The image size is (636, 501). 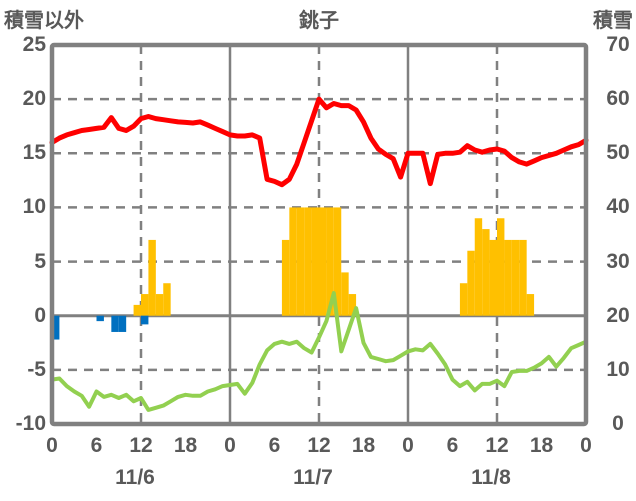 I want to click on x-axis-date-label: 11/8, so click(x=491, y=477).